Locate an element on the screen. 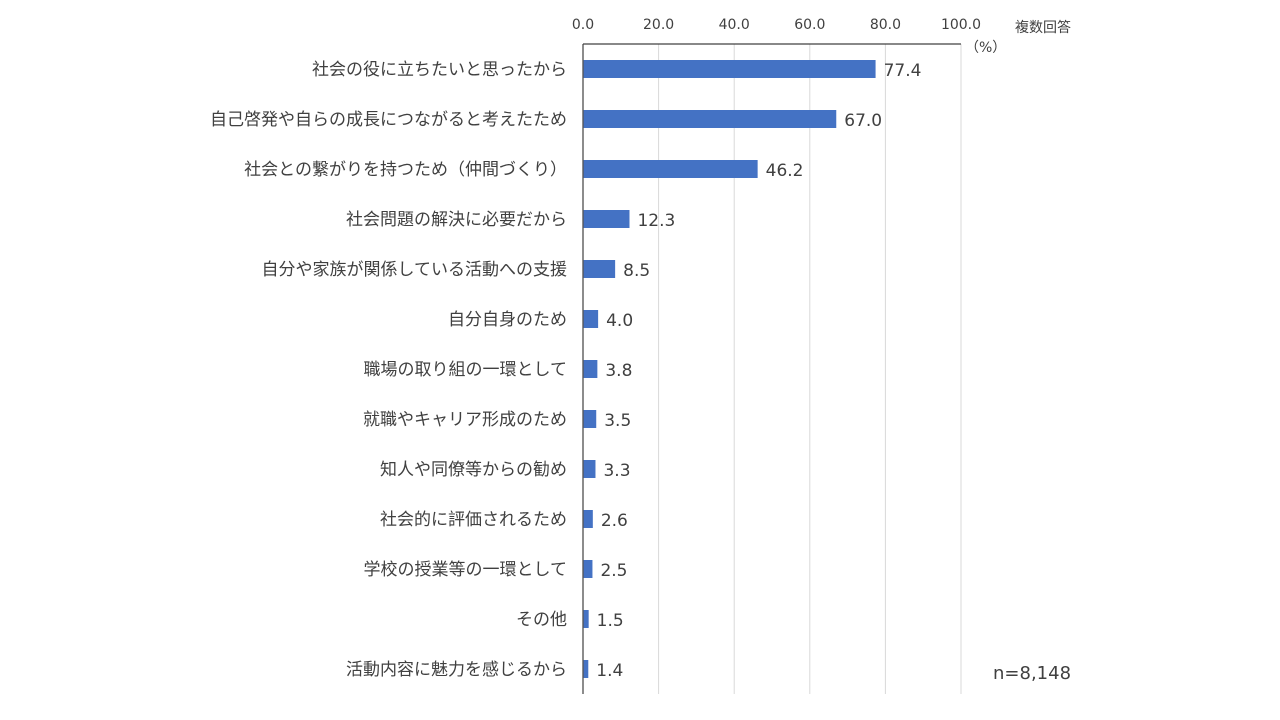  category-label: 自己啓発や自らの成長につながると考えたため is located at coordinates (388, 120).